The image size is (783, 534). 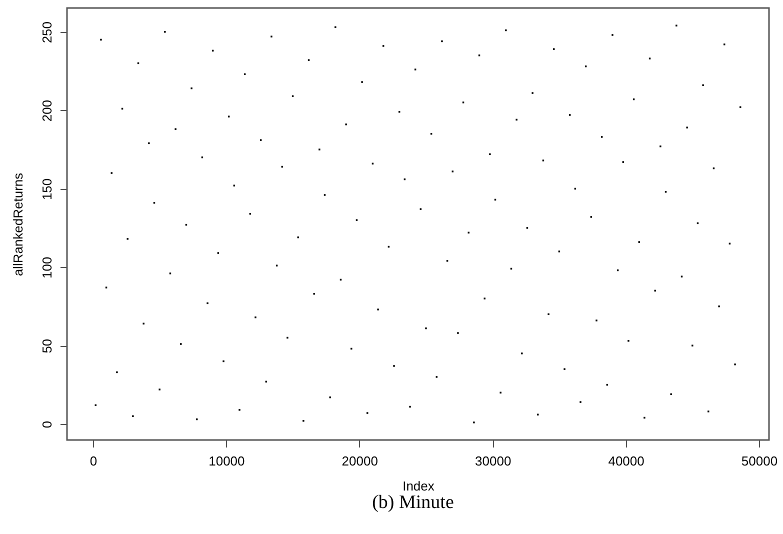 I want to click on y-axis-title: allRankedReturns, so click(x=18, y=224).